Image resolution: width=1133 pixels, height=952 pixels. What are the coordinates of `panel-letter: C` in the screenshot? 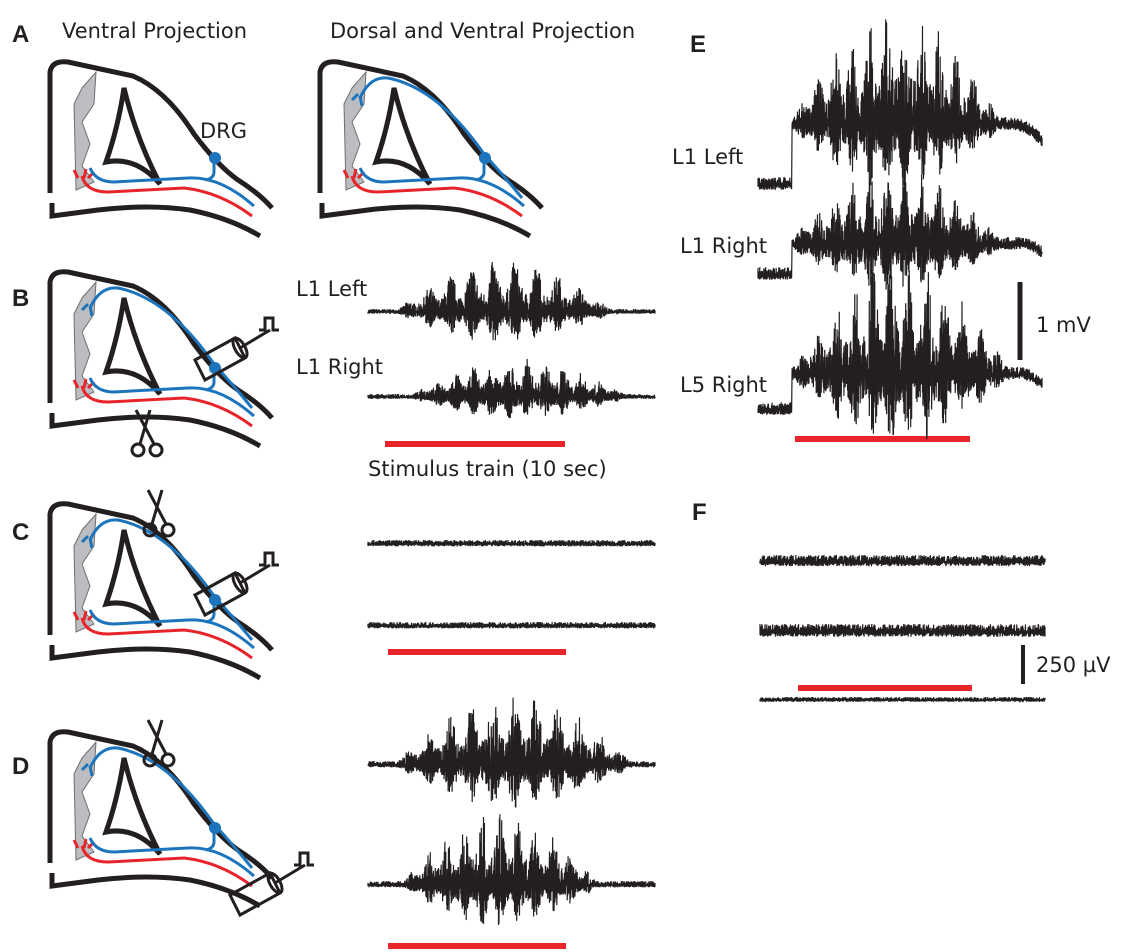 It's located at (20, 532).